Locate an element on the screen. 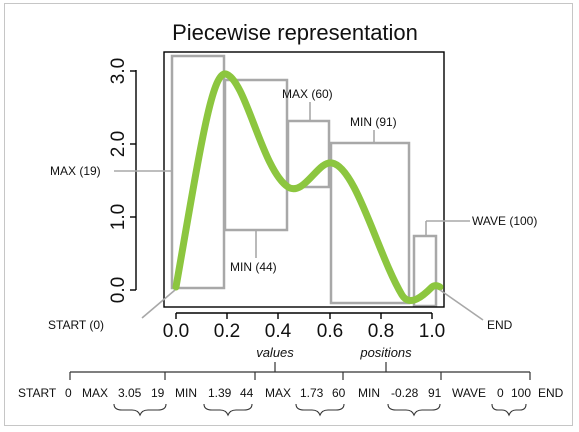  sequence-braces is located at coordinates (320, 410).